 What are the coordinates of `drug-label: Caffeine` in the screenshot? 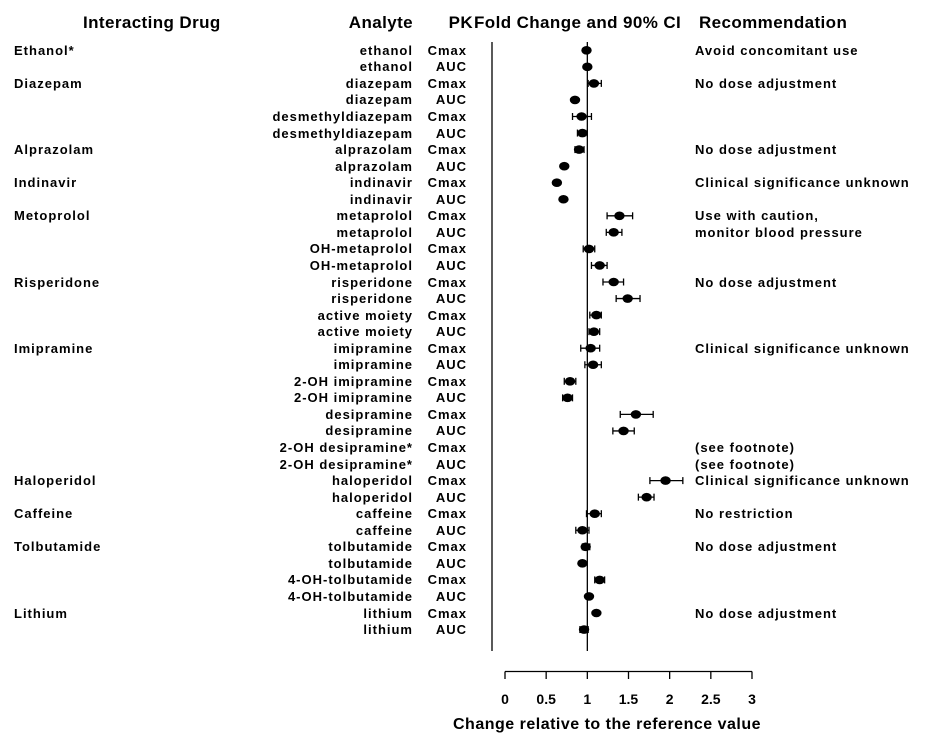 It's located at (44, 514).